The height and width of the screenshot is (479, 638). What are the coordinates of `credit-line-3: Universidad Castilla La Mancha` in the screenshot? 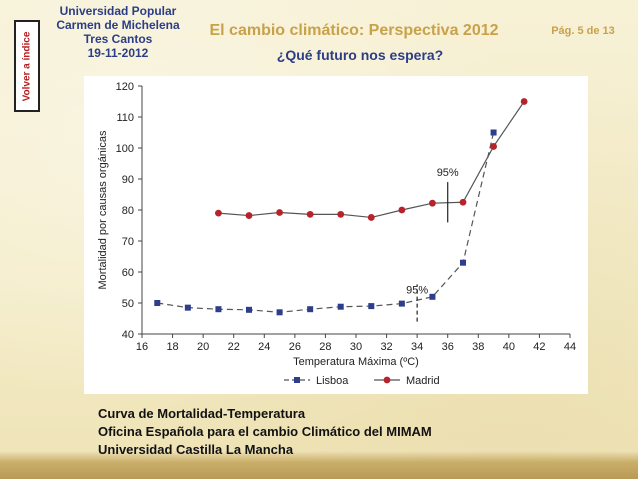 It's located at (196, 449).